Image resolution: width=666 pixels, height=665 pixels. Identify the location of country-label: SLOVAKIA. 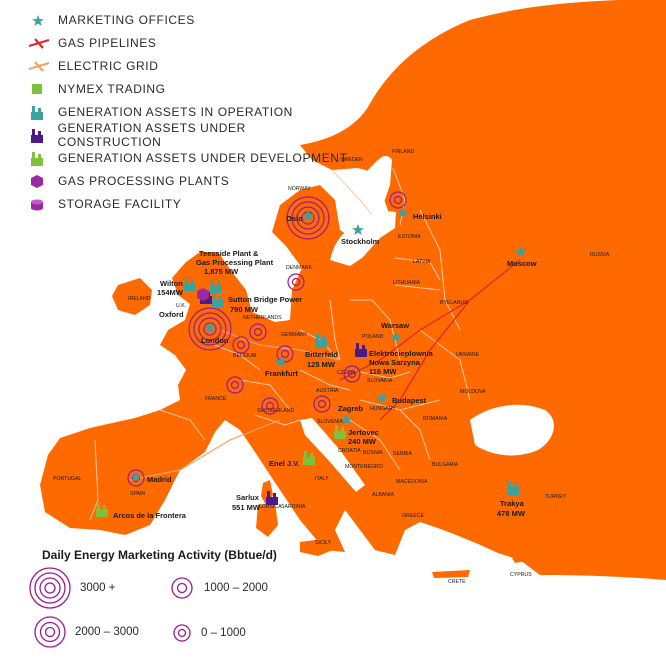
(380, 381).